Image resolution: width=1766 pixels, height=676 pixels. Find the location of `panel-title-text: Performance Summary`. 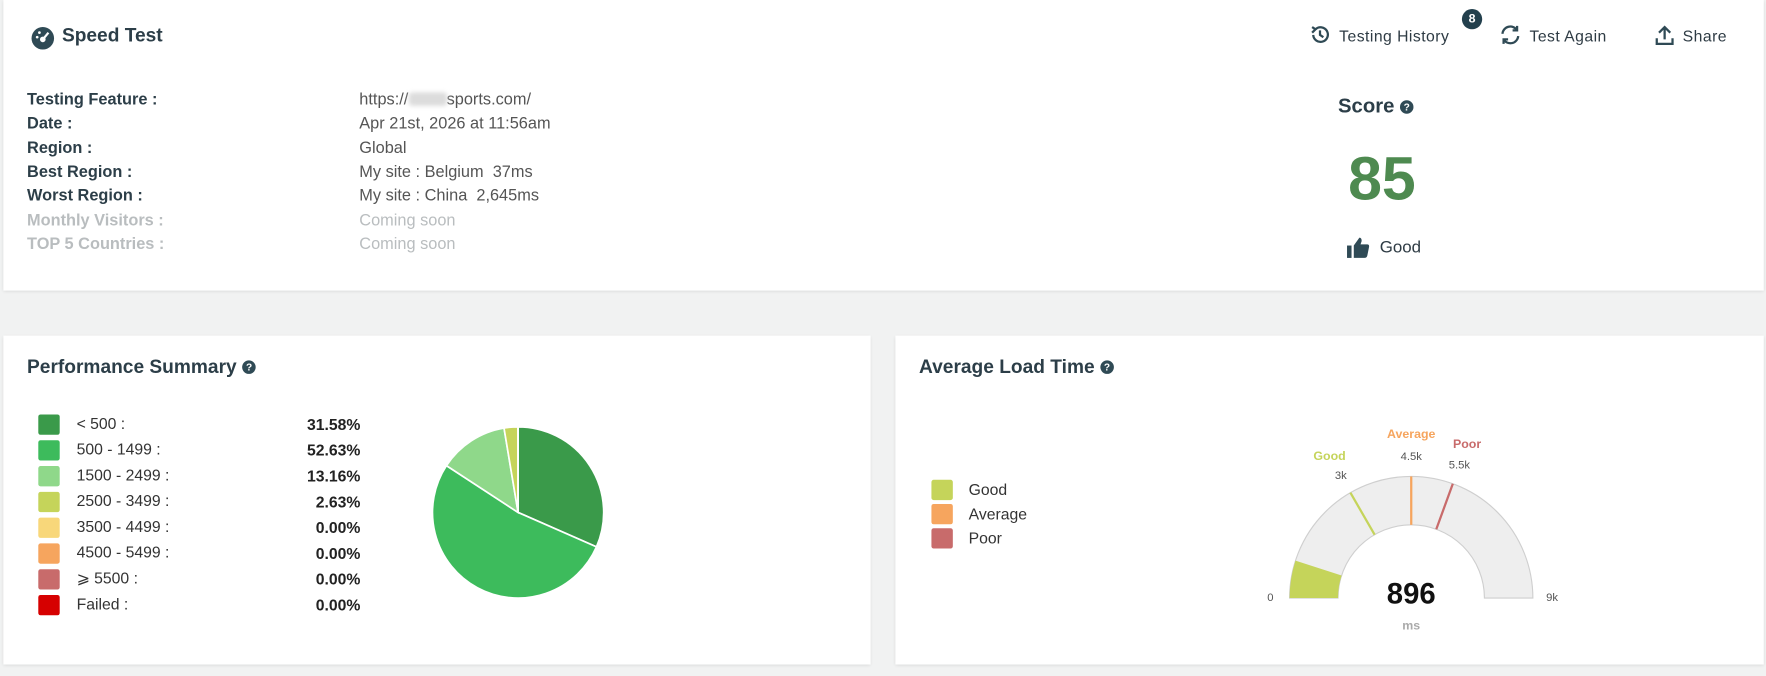

panel-title-text: Performance Summary is located at coordinates (132, 366).